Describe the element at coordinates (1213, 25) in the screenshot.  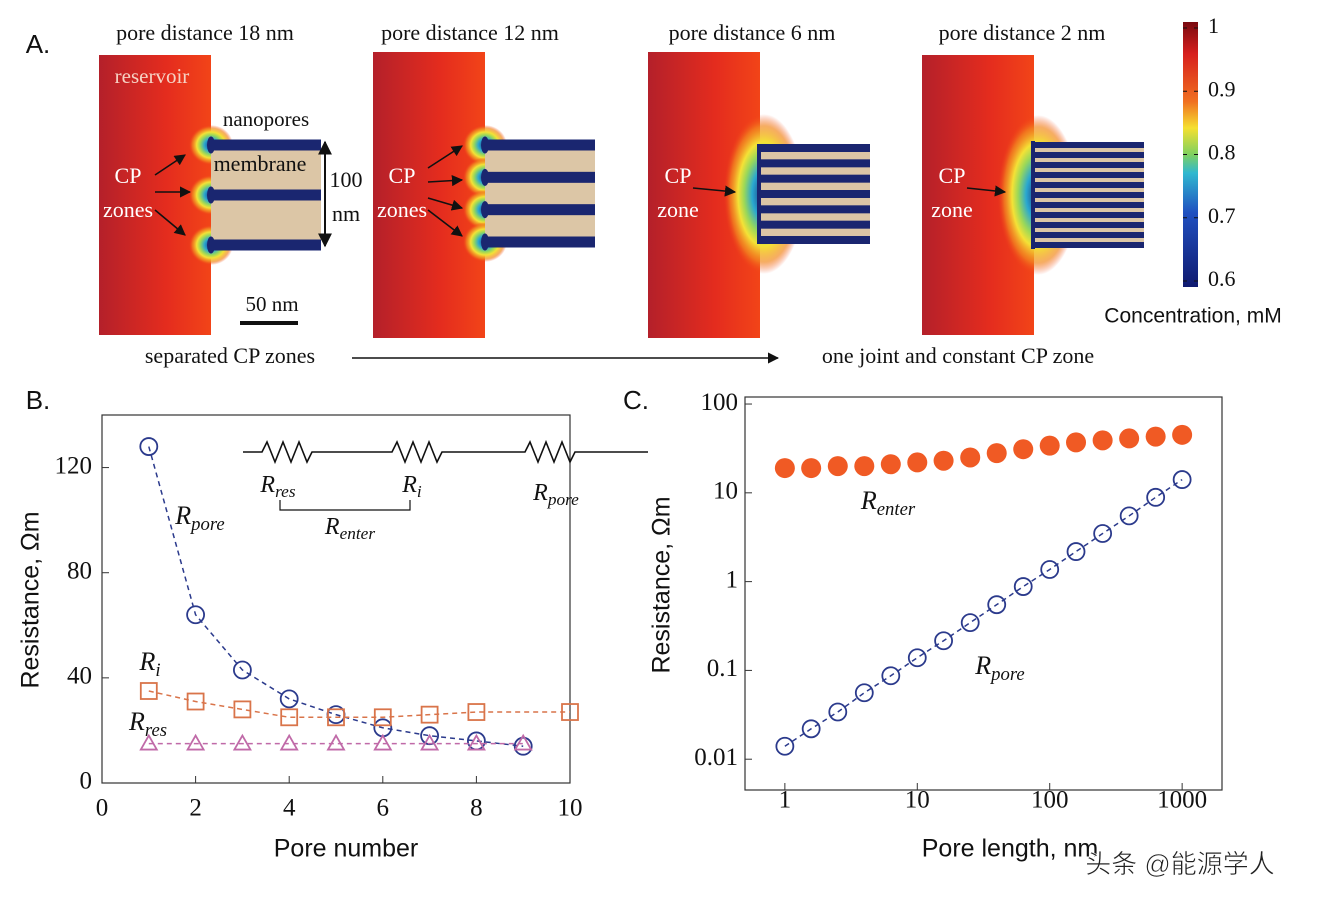
I see `colorbar-tick-label: 1` at that location.